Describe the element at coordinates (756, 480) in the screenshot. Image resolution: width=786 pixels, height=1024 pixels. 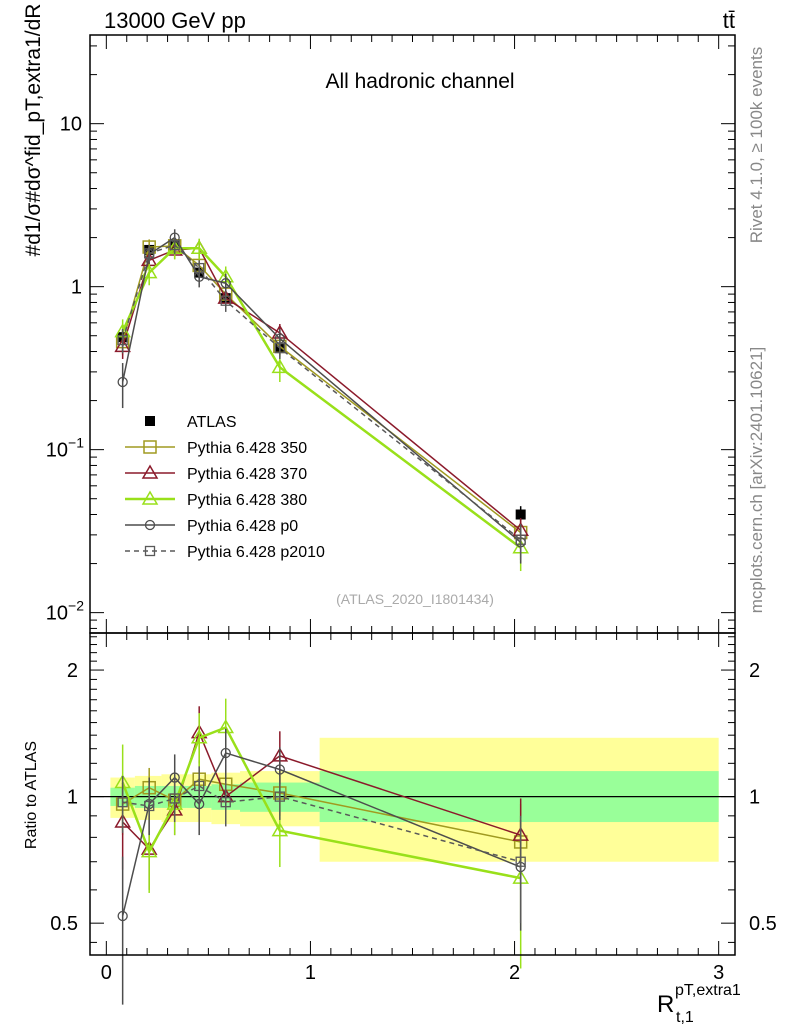
I see `mcplots-label: mcplots.cern.ch [arXiv:2401.10621]` at that location.